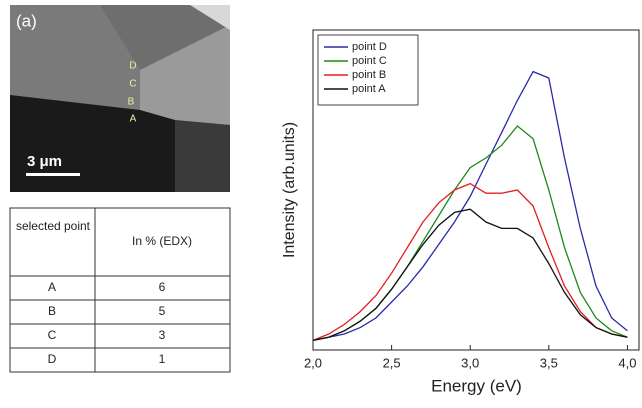 The height and width of the screenshot is (408, 642). What do you see at coordinates (26, 20) in the screenshot?
I see `panel-label: (a)` at bounding box center [26, 20].